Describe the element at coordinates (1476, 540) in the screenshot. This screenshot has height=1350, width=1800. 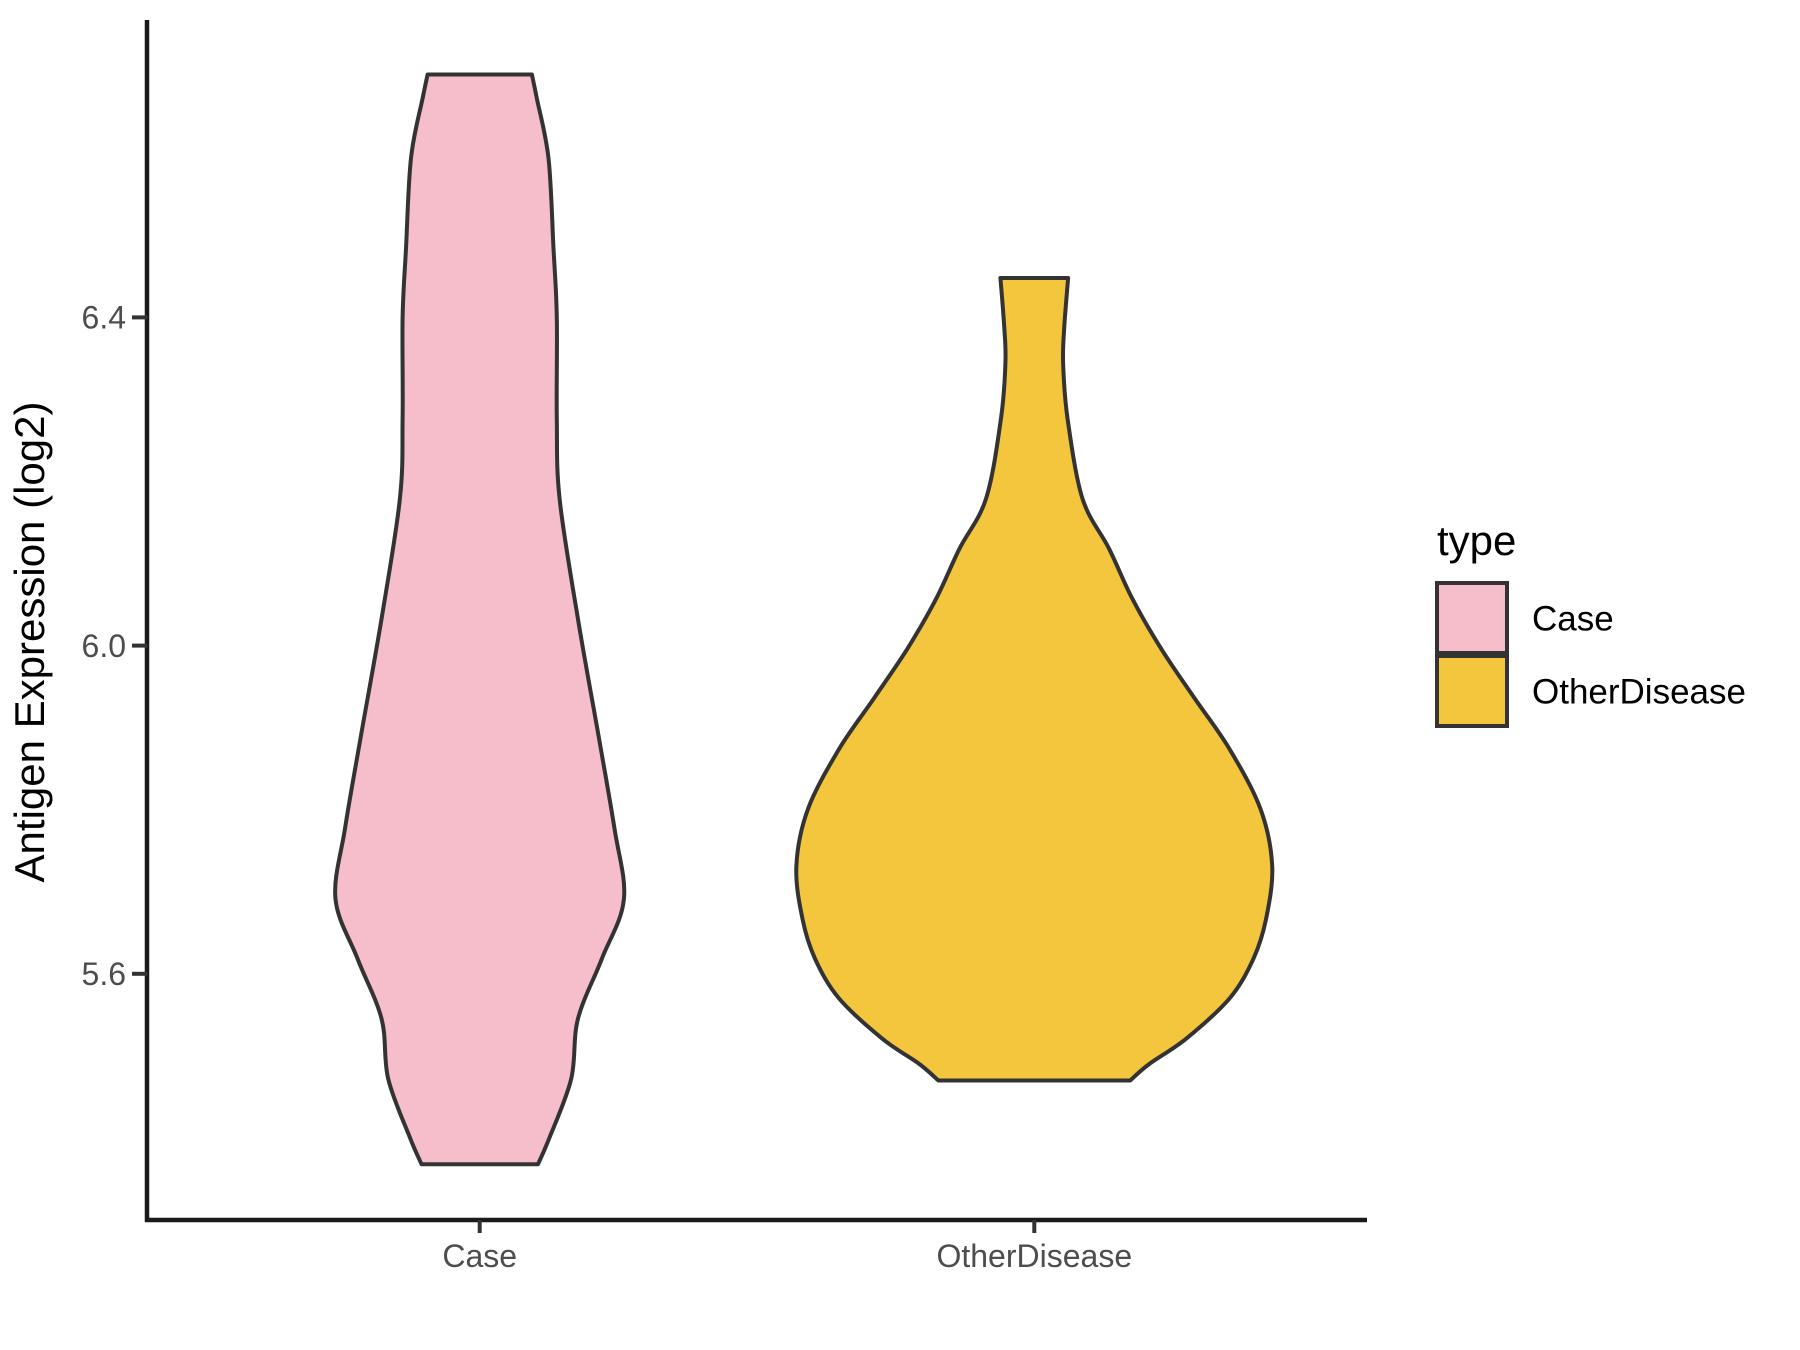
I see `legend-title: type` at that location.